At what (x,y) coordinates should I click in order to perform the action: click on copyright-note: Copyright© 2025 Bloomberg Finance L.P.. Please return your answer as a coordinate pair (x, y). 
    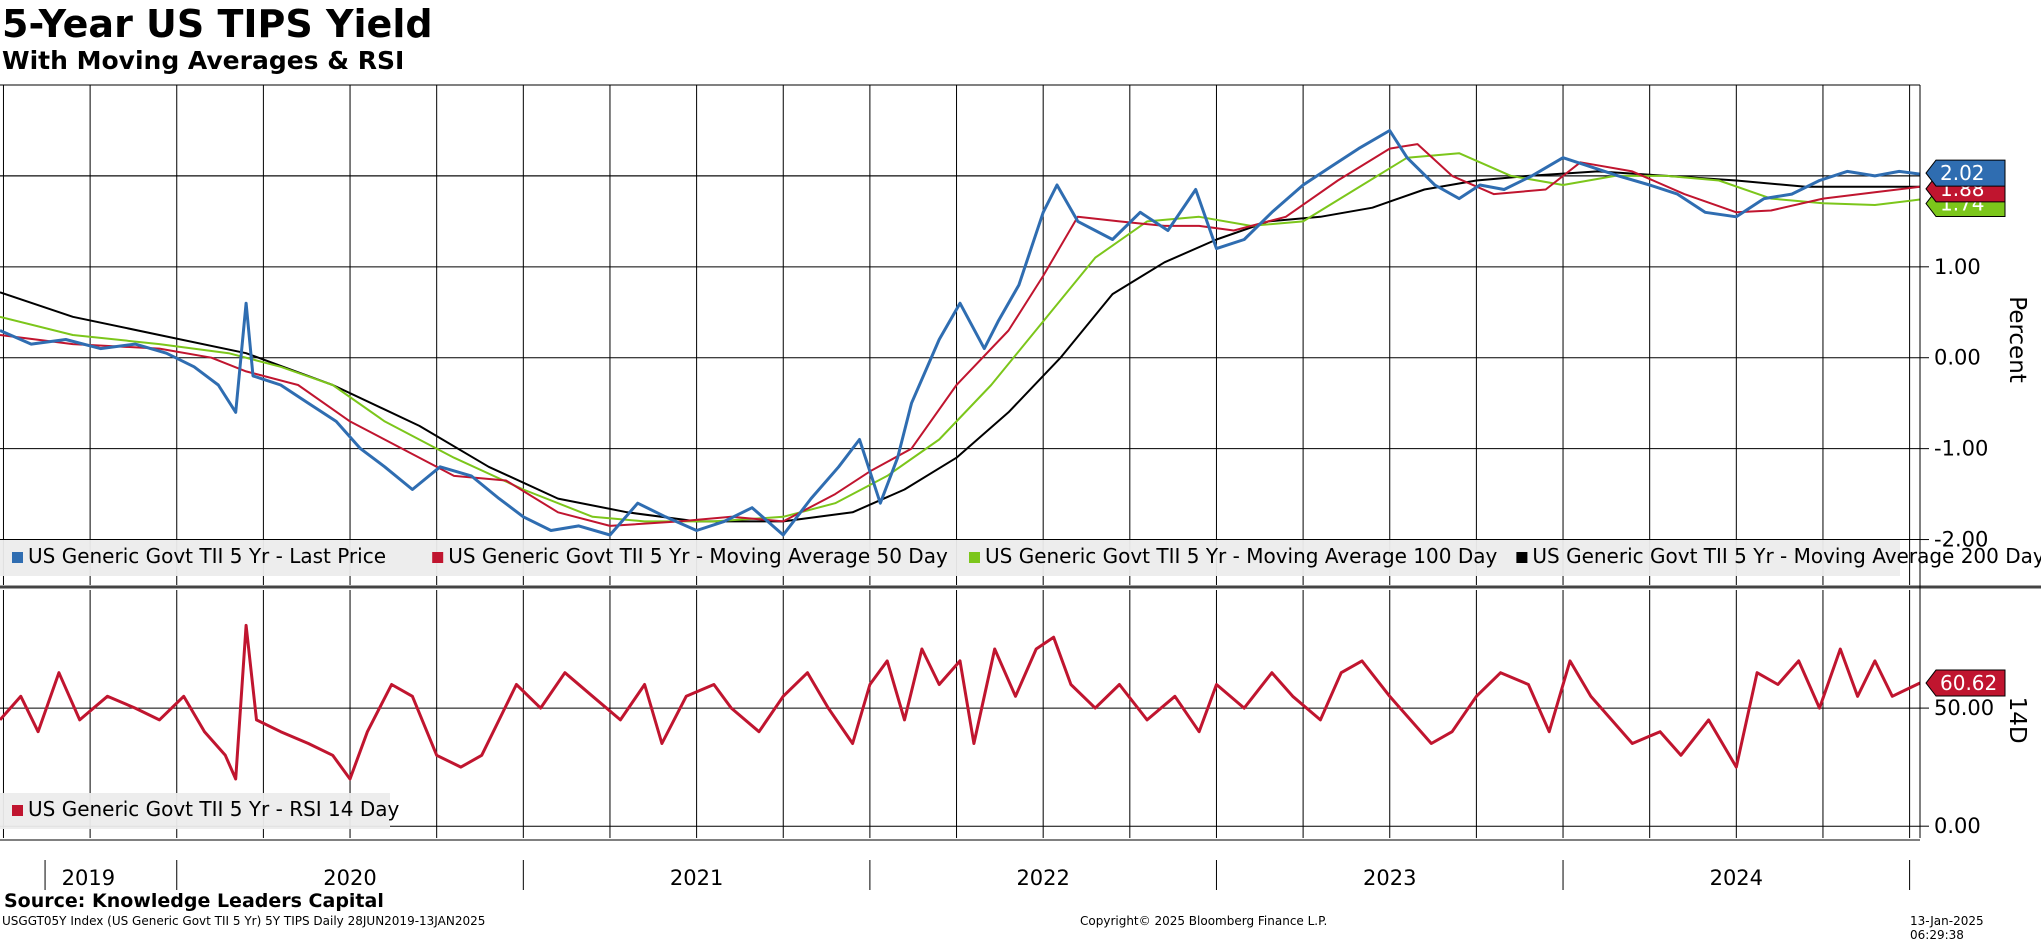
    Looking at the image, I should click on (1204, 921).